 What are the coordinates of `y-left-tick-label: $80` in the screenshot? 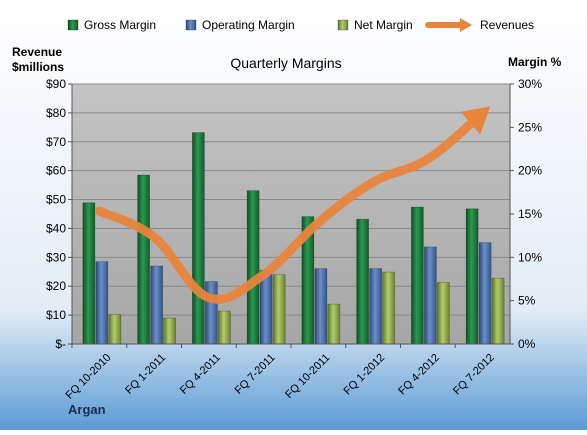 It's located at (56, 113).